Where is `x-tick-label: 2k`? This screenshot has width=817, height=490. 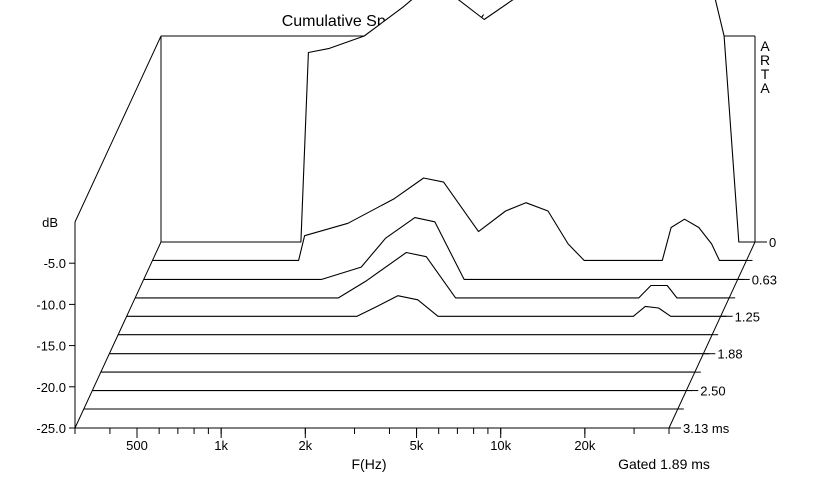 x-tick-label: 2k is located at coordinates (305, 445).